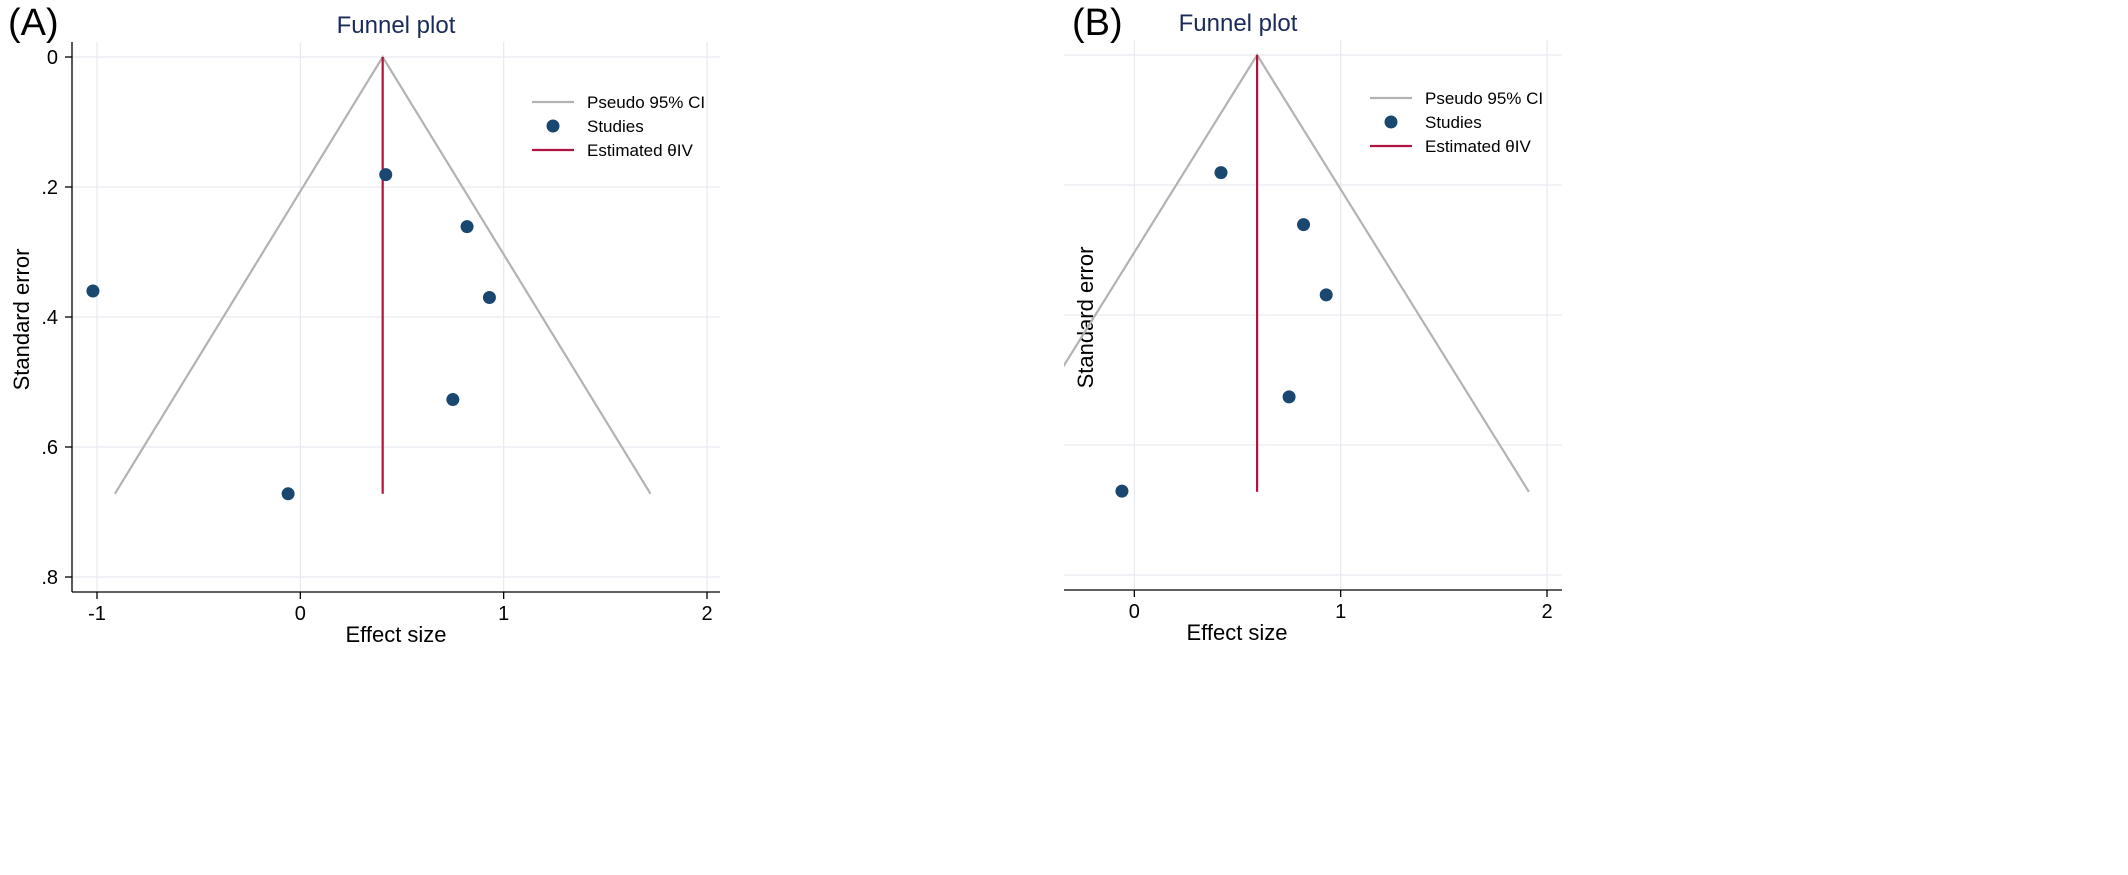  Describe the element at coordinates (49, 448) in the screenshot. I see `y-tick-label: .6` at that location.